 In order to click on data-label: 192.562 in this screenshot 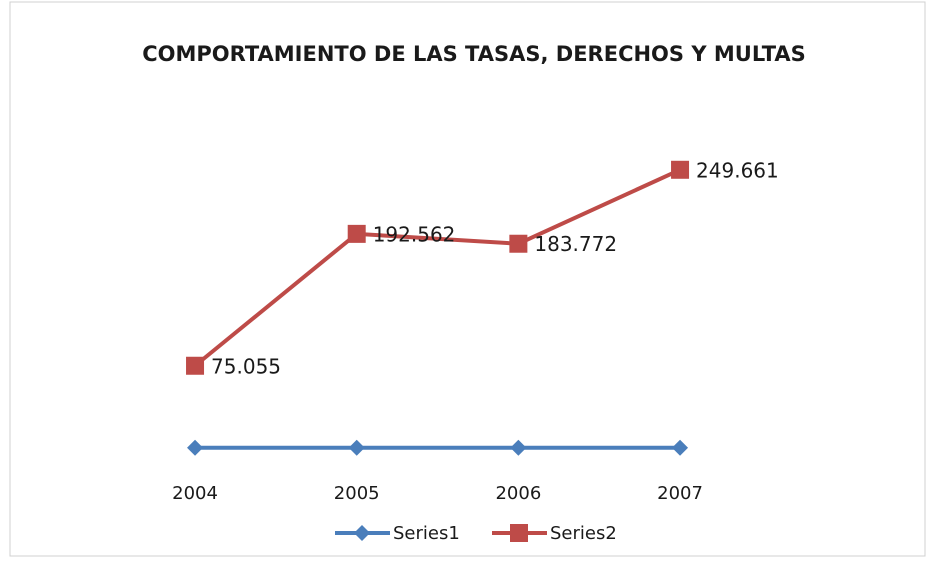, I will do `click(414, 234)`.